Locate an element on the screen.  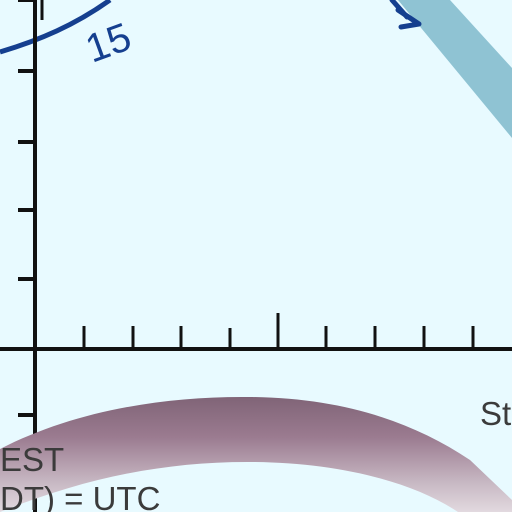
blue-curve is located at coordinates (56, 27).